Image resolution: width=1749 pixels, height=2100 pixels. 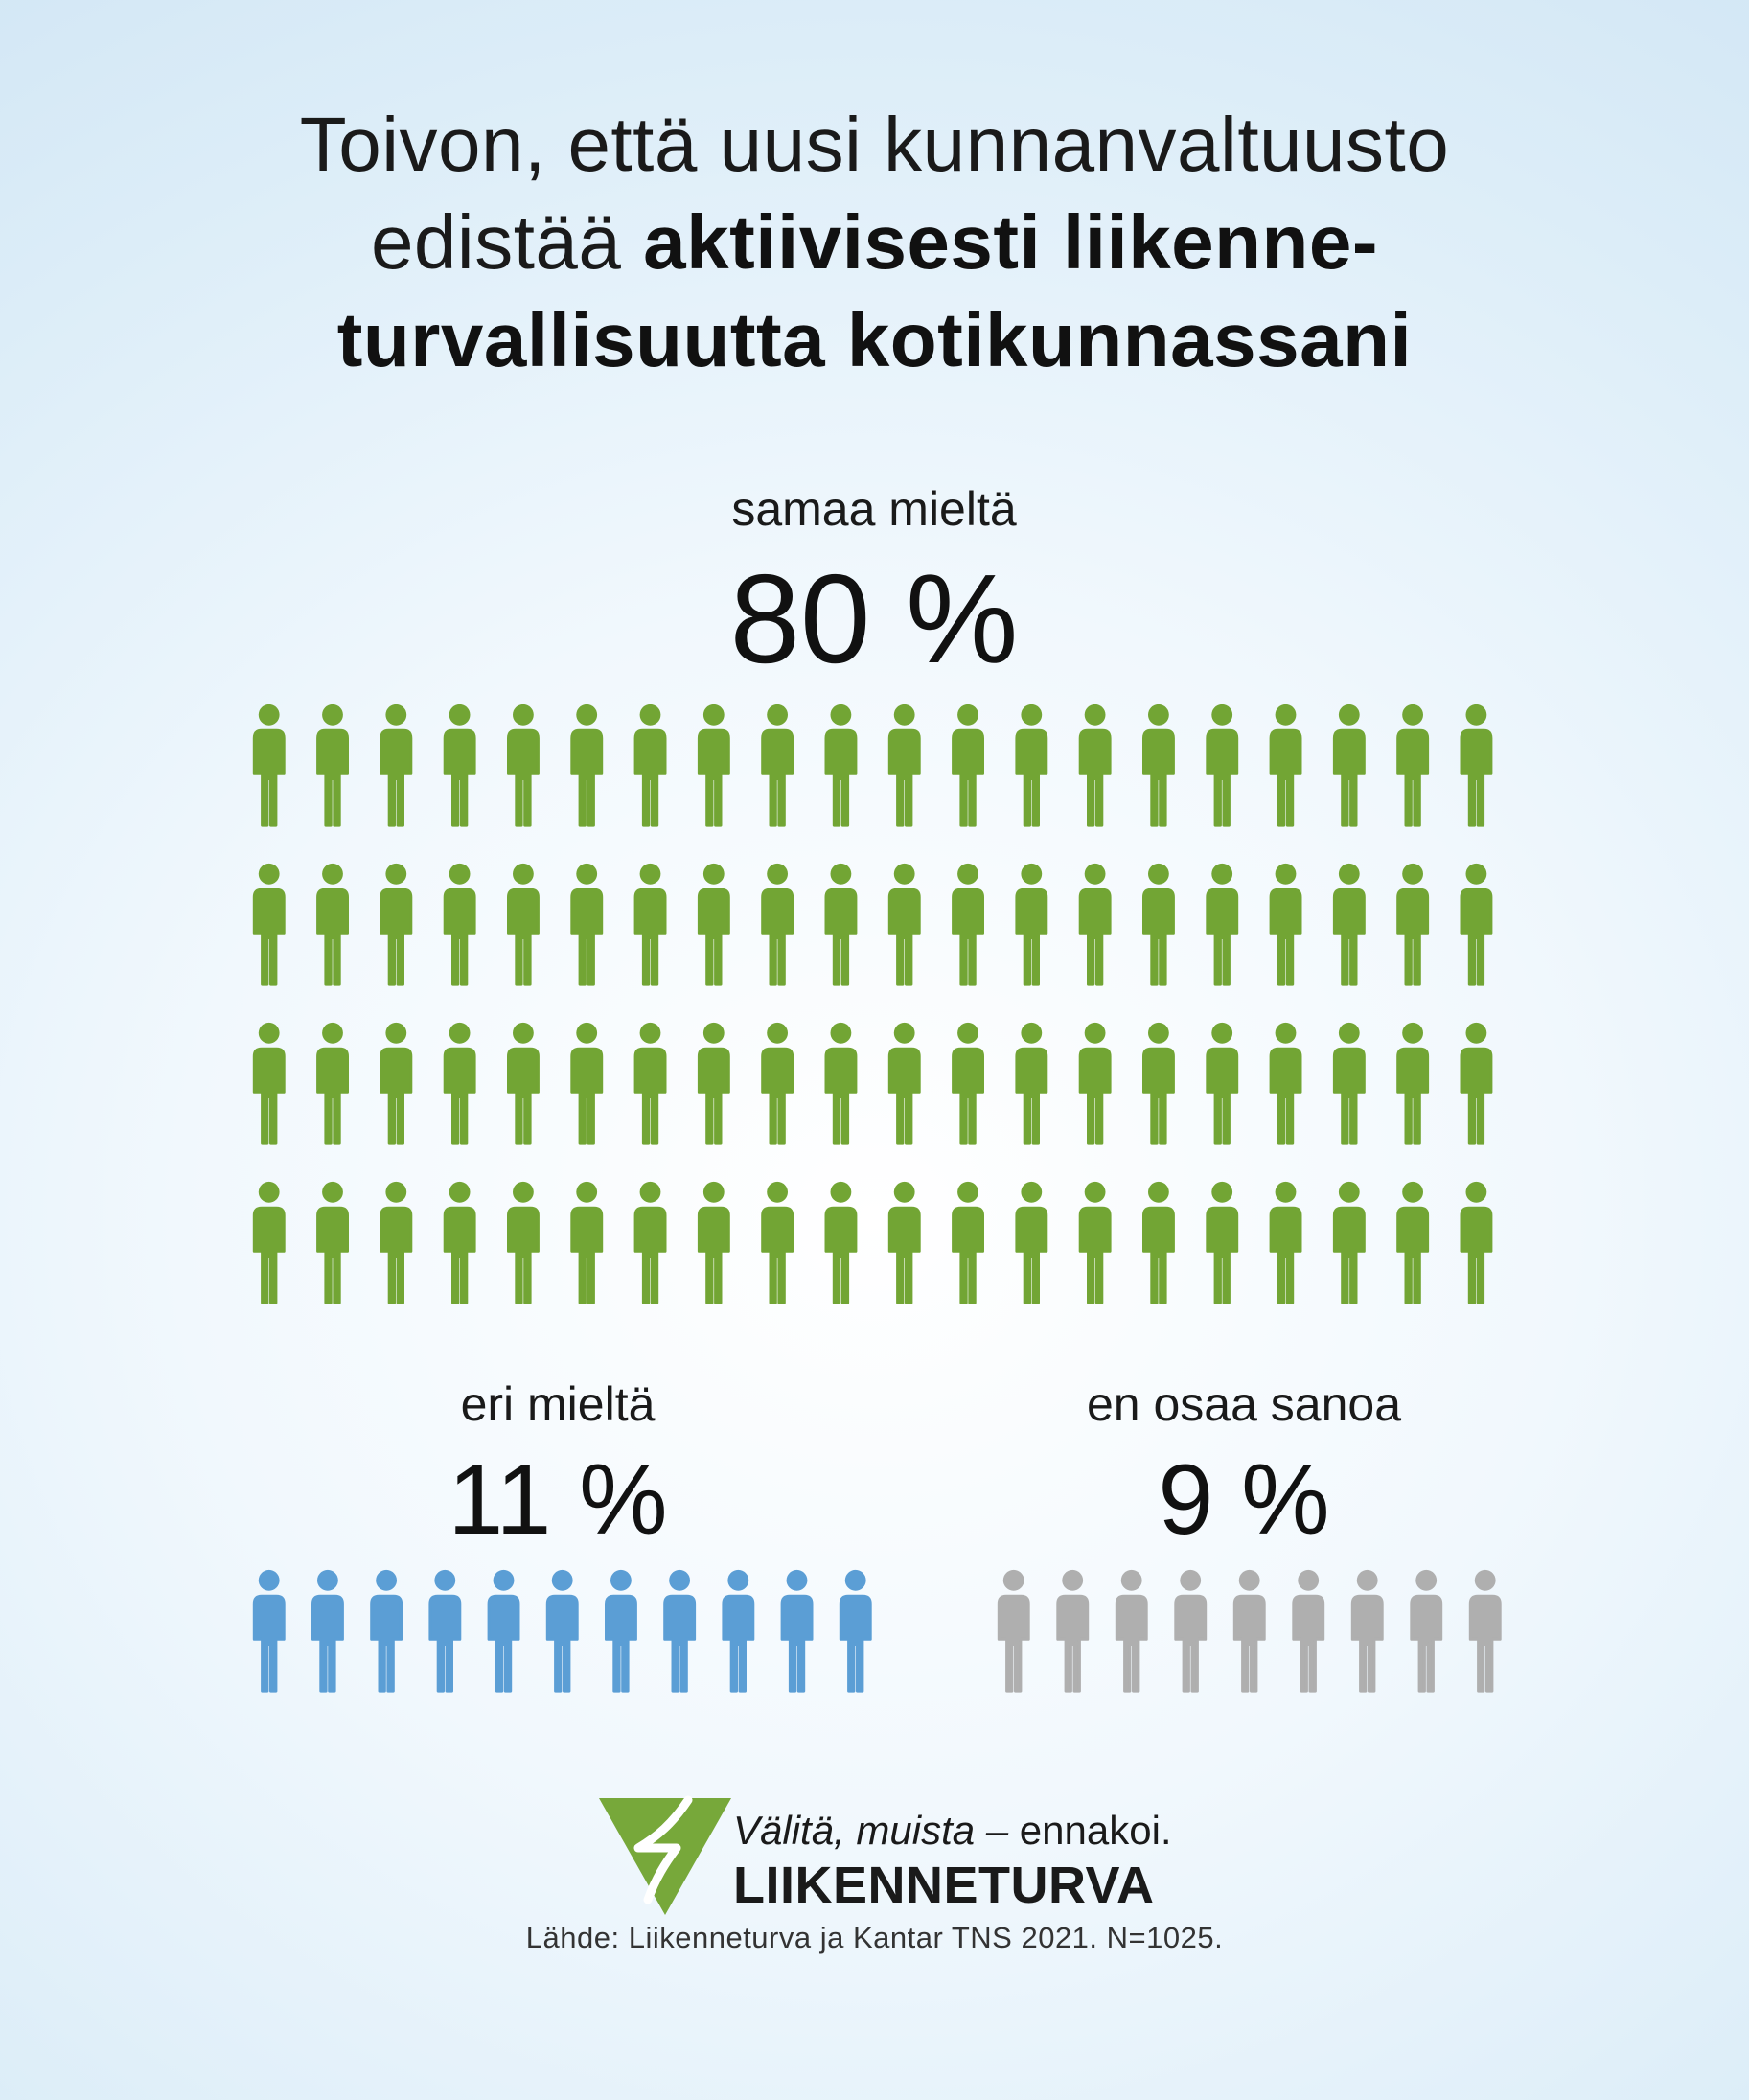 I want to click on agree-label: samaa mieltä, so click(x=874, y=509).